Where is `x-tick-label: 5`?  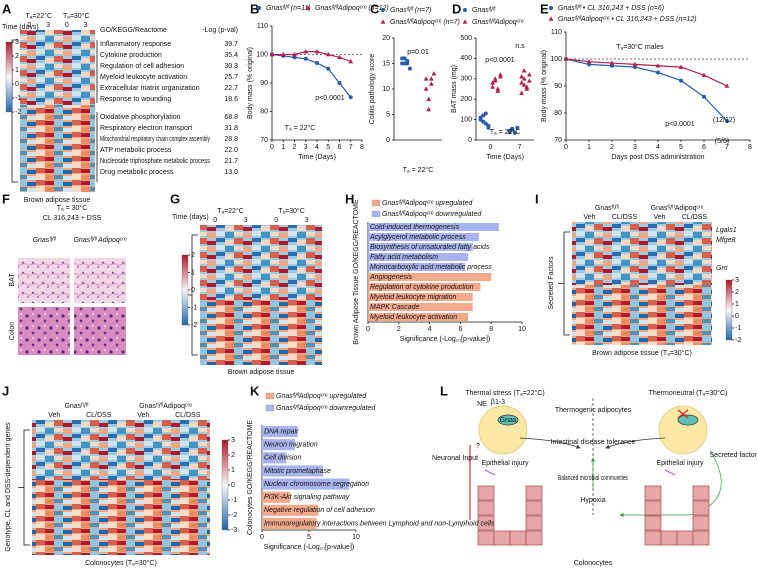
x-tick-label: 5 is located at coordinates (328, 147).